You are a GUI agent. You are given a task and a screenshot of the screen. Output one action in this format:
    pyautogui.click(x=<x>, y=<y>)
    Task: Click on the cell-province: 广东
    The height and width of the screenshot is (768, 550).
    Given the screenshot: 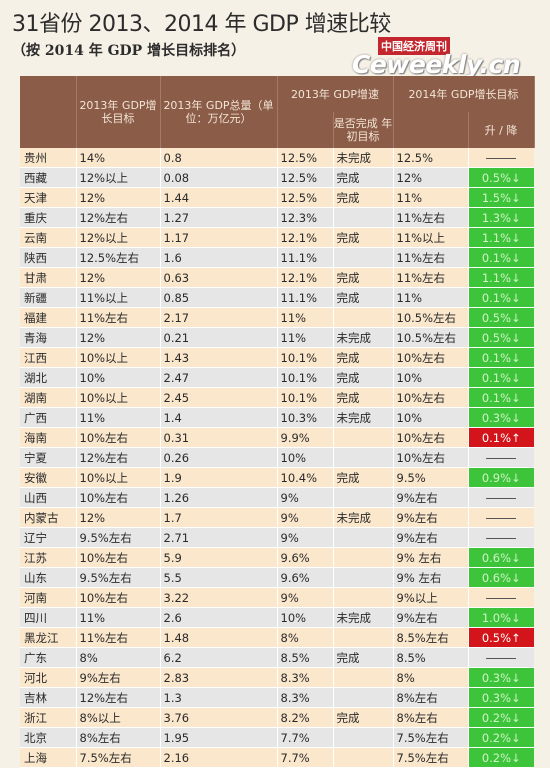 What is the action you would take?
    pyautogui.click(x=48, y=657)
    